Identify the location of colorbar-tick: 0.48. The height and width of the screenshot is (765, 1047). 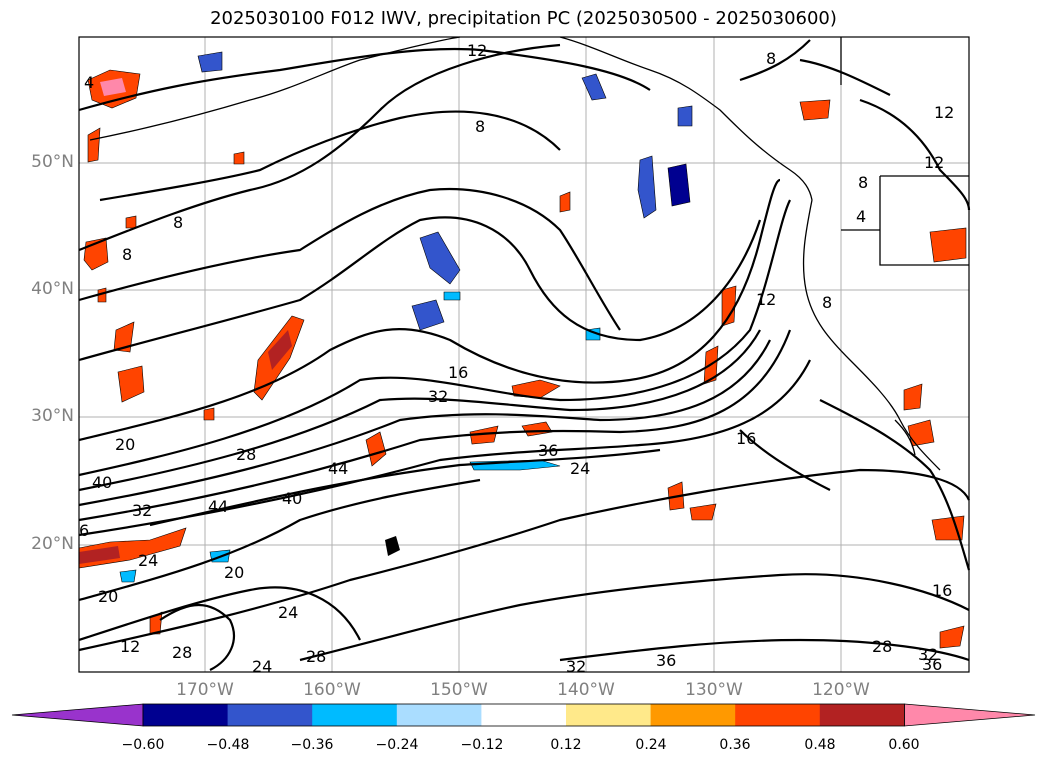
(820, 745).